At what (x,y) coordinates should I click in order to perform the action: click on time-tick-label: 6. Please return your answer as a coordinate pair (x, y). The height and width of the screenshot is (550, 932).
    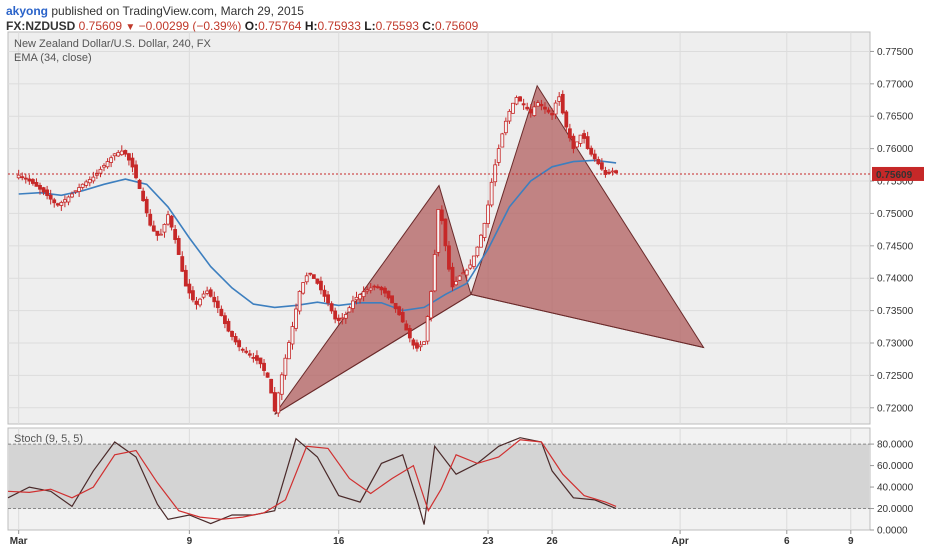
    Looking at the image, I should click on (787, 541).